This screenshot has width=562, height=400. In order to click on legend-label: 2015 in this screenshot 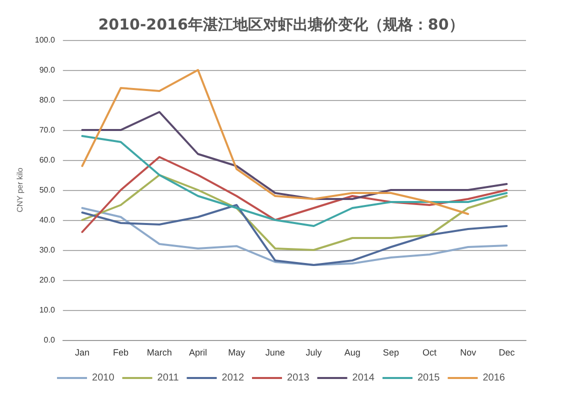, I will do `click(429, 378)`.